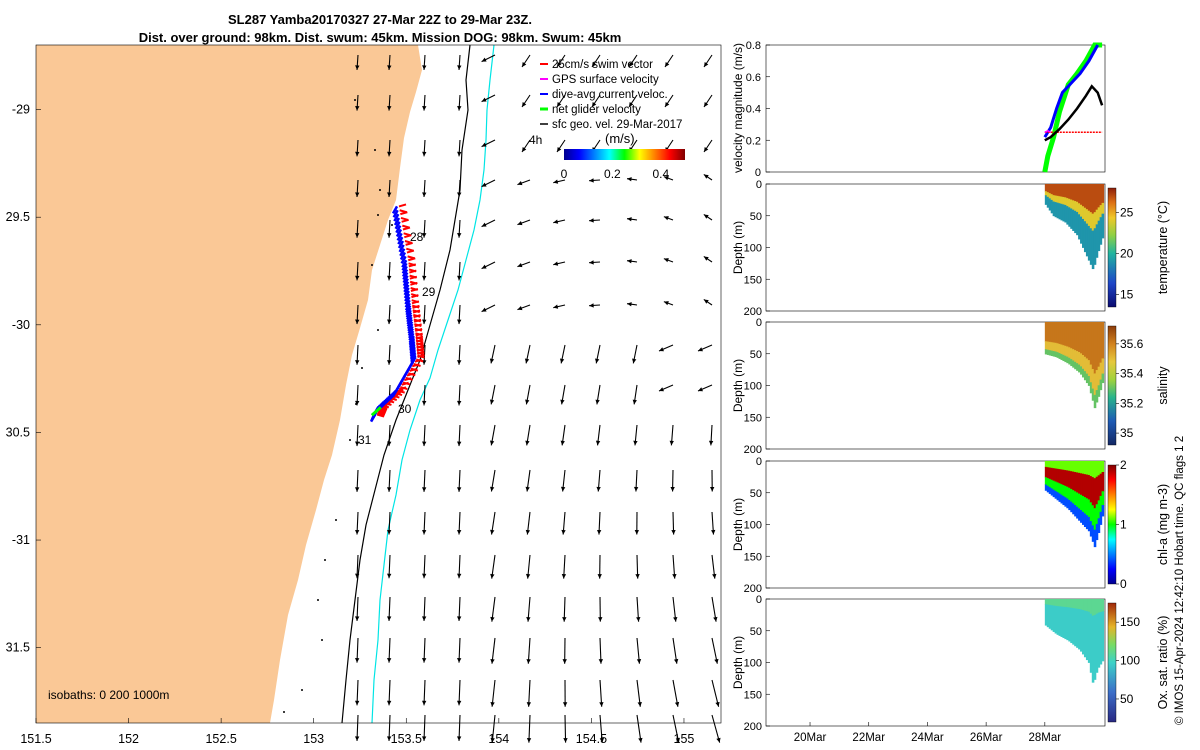 The height and width of the screenshot is (750, 1200). I want to click on section-colorbar-label: Ox. sat. ratio (%), so click(1163, 663).